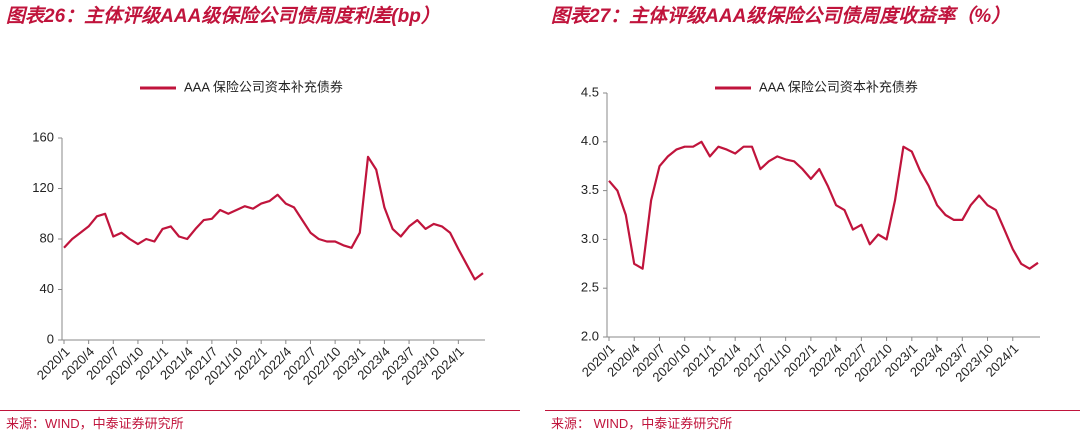  I want to click on chart-title: 图表26：主体评级AAA级保险公司债周度利差(bp）, so click(223, 16).